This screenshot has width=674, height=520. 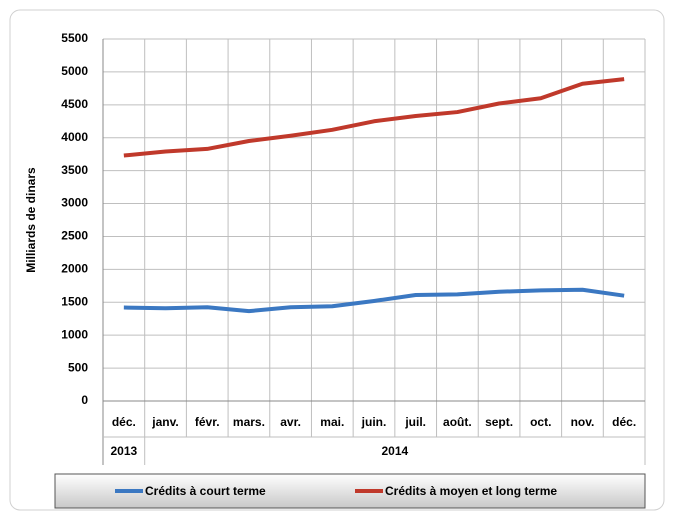 I want to click on legend-label: Crédits à court terme, so click(x=205, y=491).